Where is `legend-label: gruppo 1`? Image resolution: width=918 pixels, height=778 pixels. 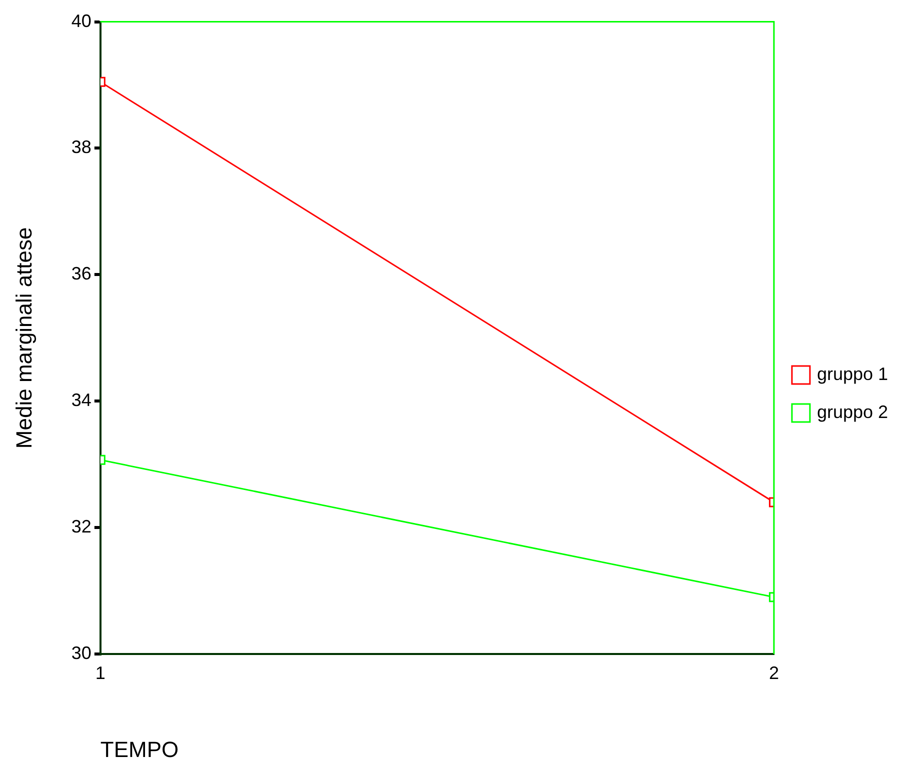 legend-label: gruppo 1 is located at coordinates (852, 374).